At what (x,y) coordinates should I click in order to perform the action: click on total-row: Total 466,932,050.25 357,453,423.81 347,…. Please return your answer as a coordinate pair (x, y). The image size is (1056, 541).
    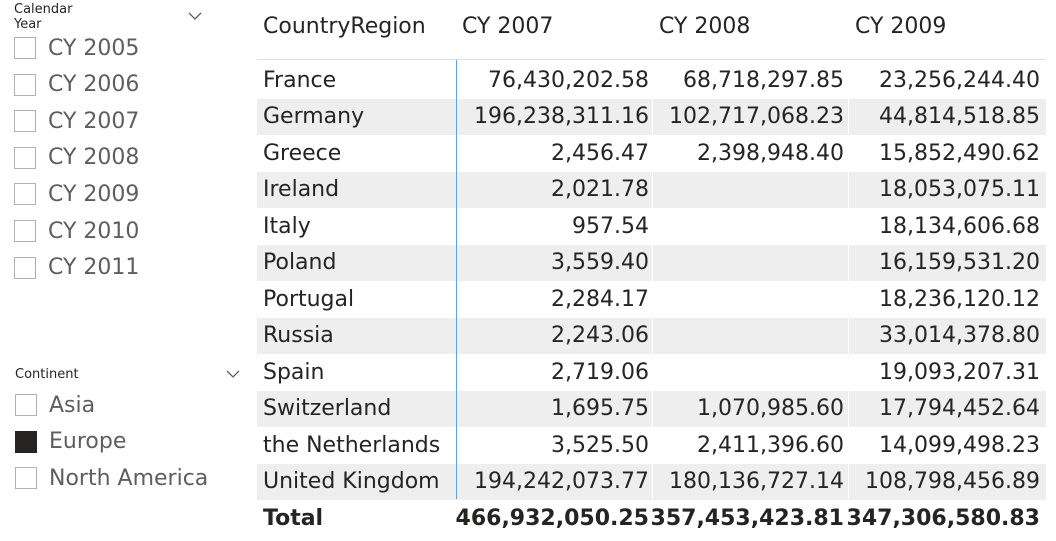
    Looking at the image, I should click on (651, 518).